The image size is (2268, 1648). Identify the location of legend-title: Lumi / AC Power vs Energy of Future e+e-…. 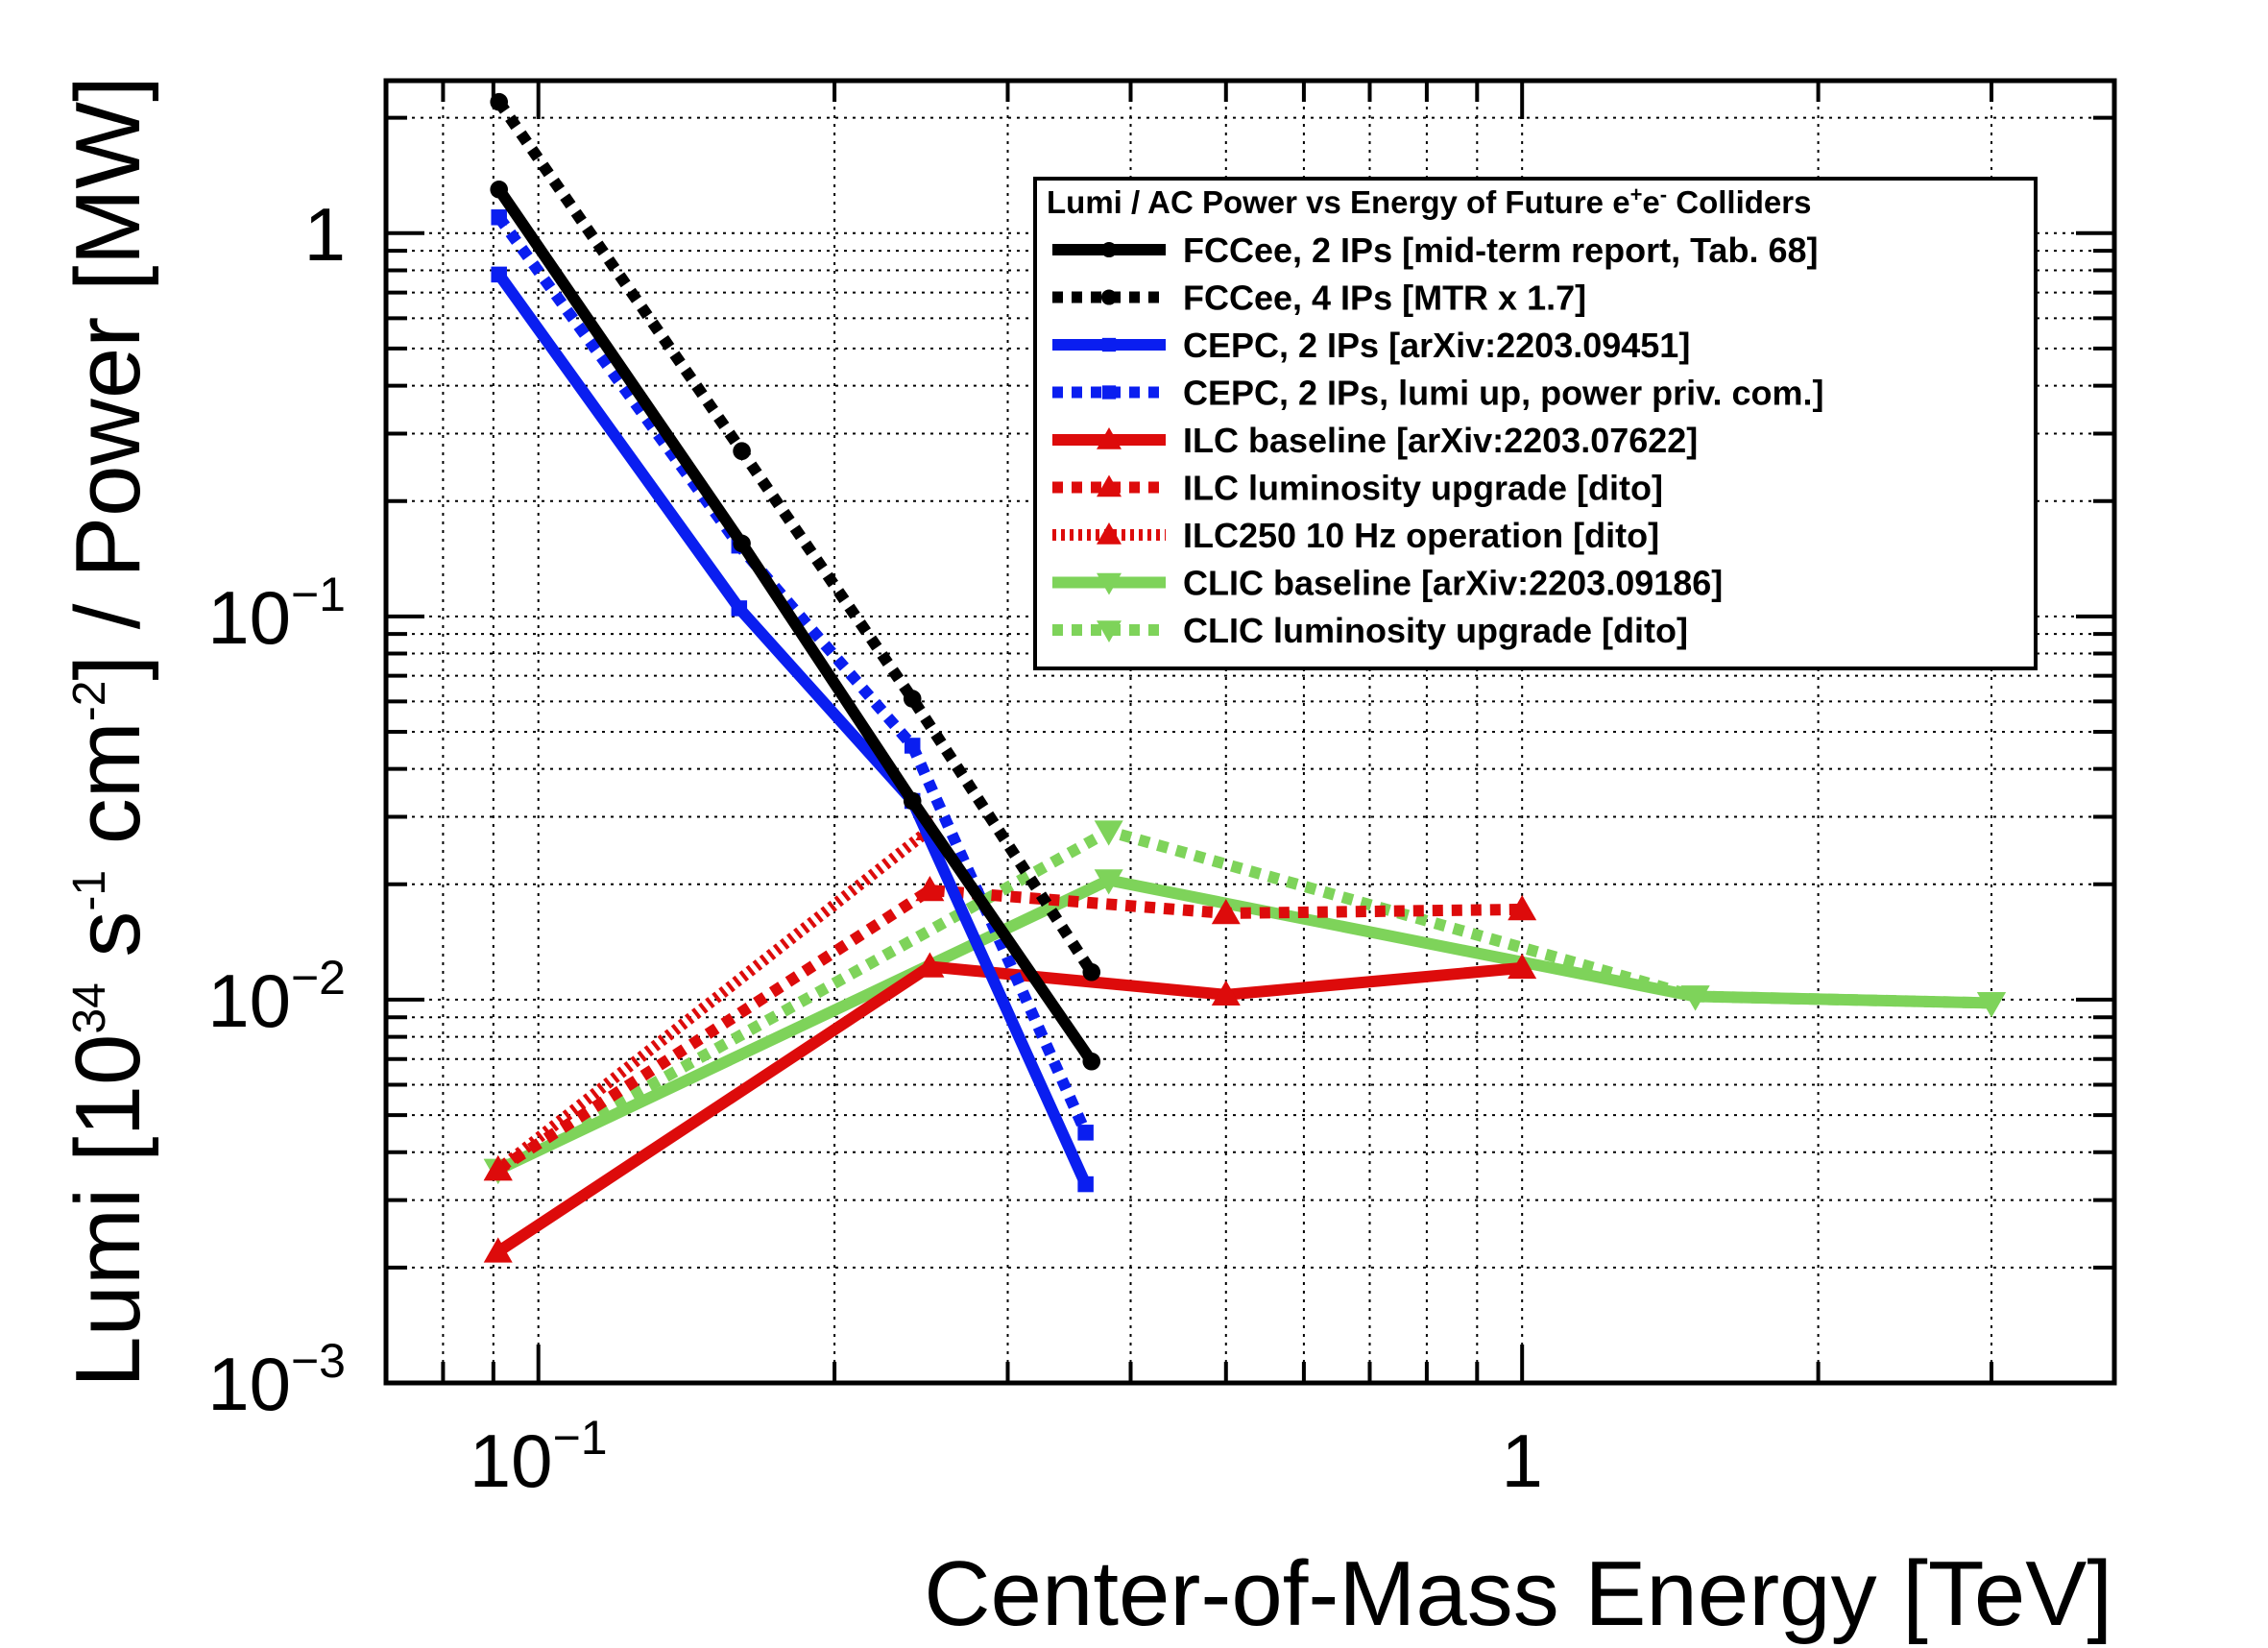
(1429, 201).